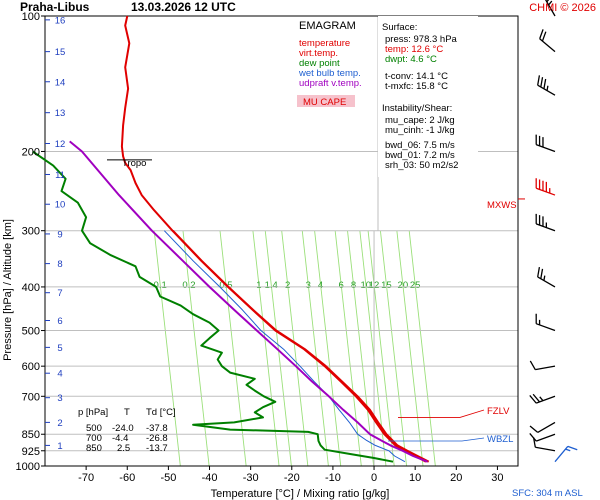 The image size is (600, 500). Describe the element at coordinates (420, 120) in the screenshot. I see `mu-cape-value: mu_cape: 2 J/kg` at that location.